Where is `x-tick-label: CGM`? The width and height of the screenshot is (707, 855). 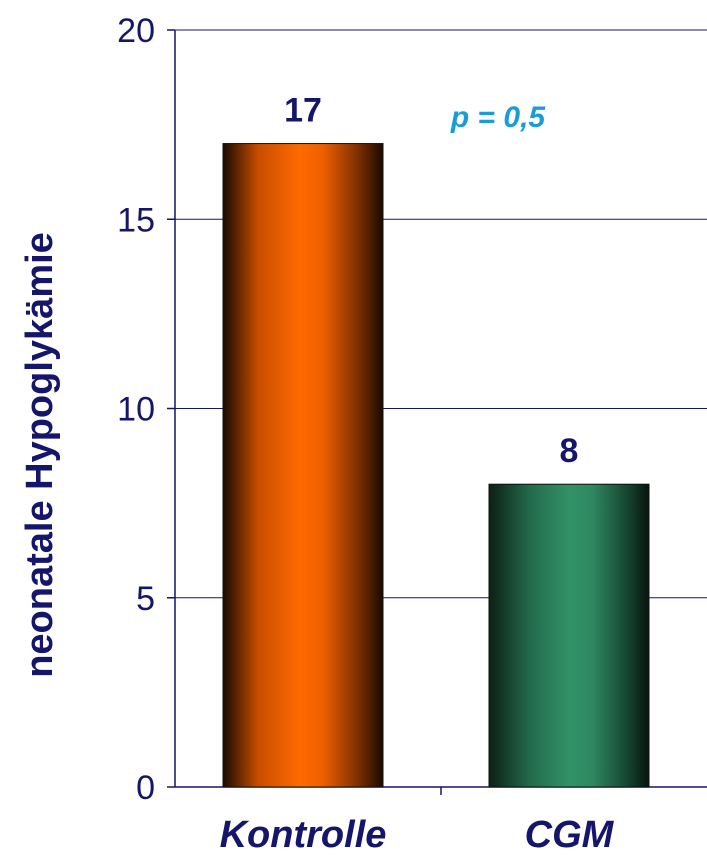
x-tick-label: CGM is located at coordinates (570, 834).